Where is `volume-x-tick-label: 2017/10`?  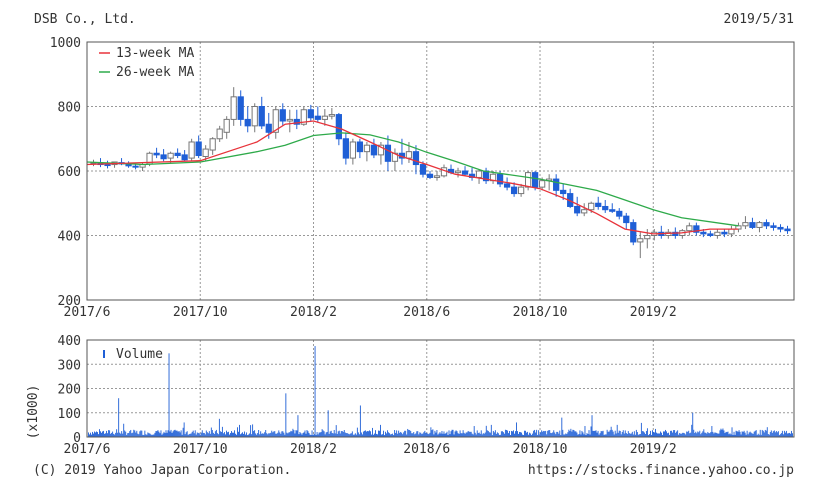
volume-x-tick-label: 2017/10 is located at coordinates (200, 449).